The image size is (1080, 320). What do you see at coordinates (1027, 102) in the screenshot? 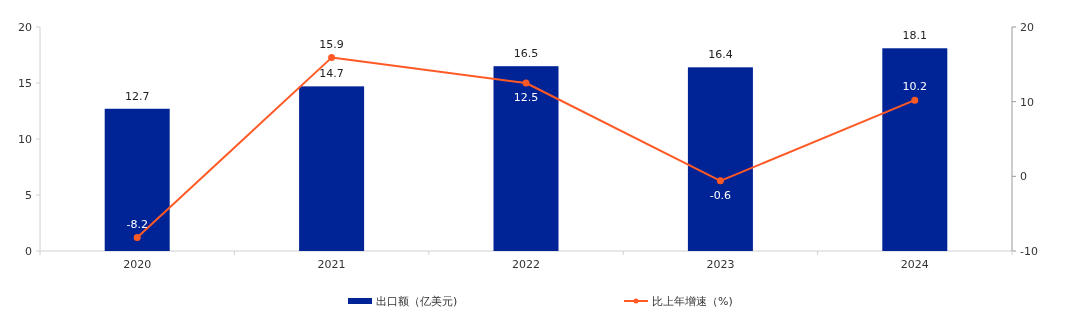
I see `y2-tick-label: 10` at bounding box center [1027, 102].